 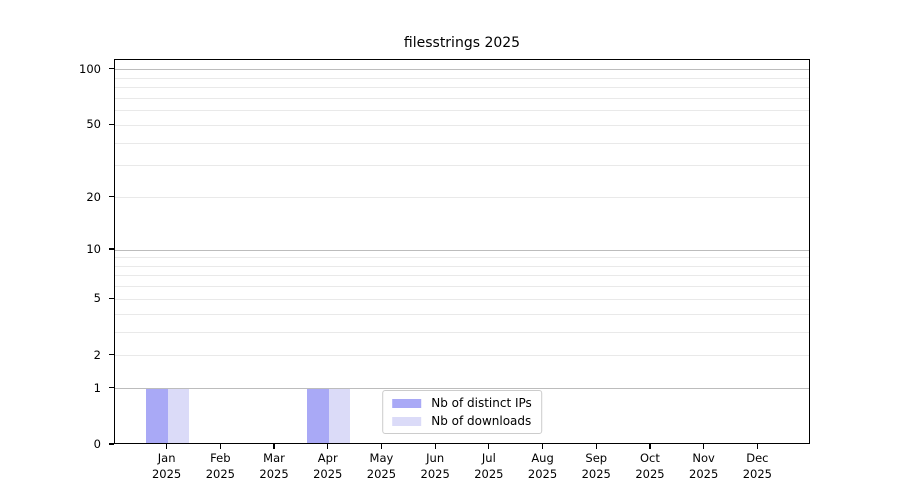 I want to click on x-tick-month: Feb, so click(x=220, y=458).